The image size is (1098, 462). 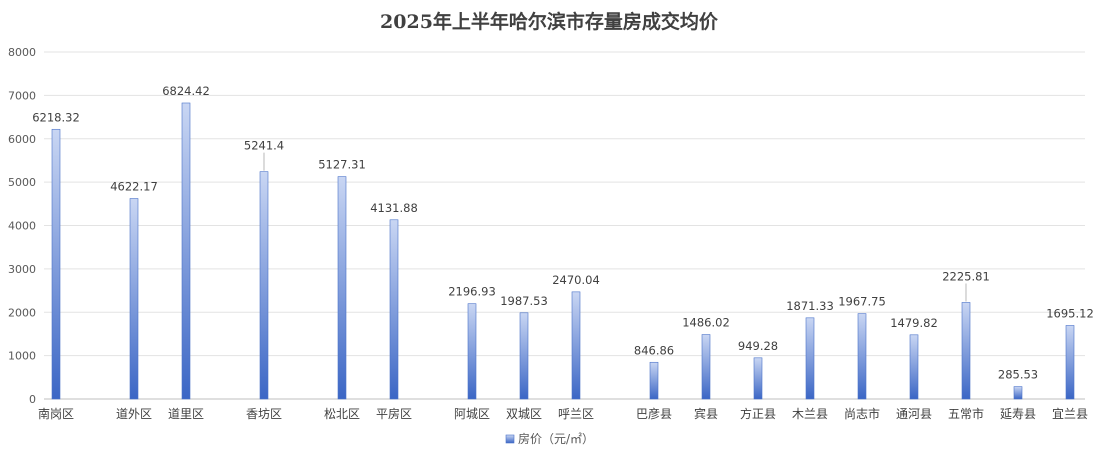 What do you see at coordinates (22, 356) in the screenshot?
I see `y-tick-label: 1000` at bounding box center [22, 356].